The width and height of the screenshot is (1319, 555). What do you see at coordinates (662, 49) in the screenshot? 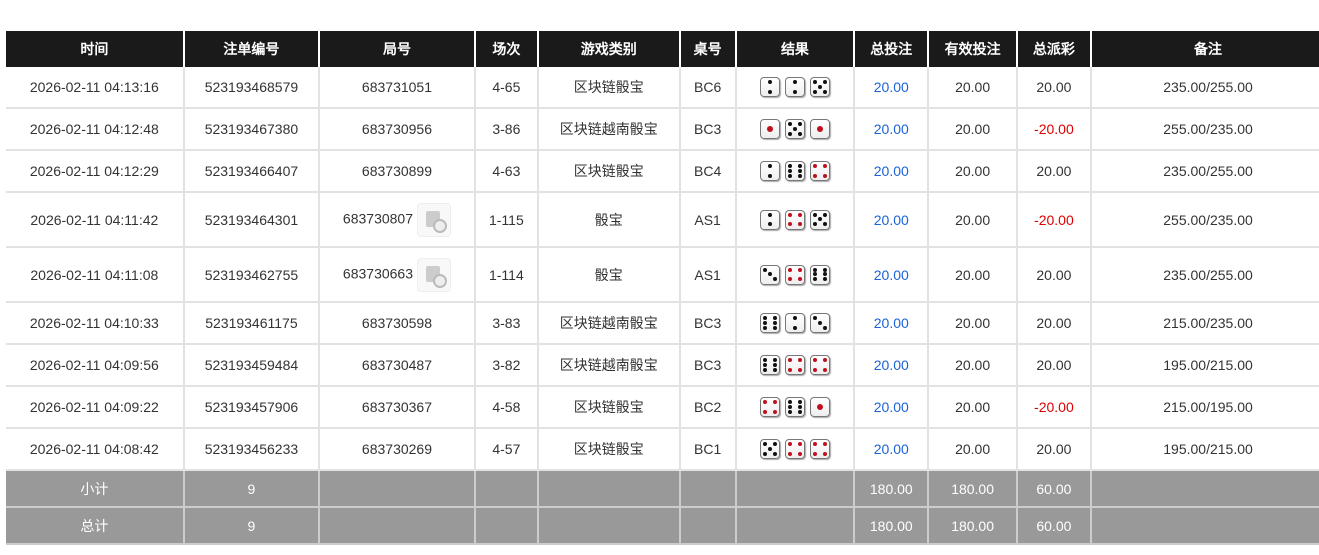
I see `table-header: 时间 注单编号 局号 场次 游戏类别 桌号 结果 总投注 有效投注 总派彩 备注` at bounding box center [662, 49].